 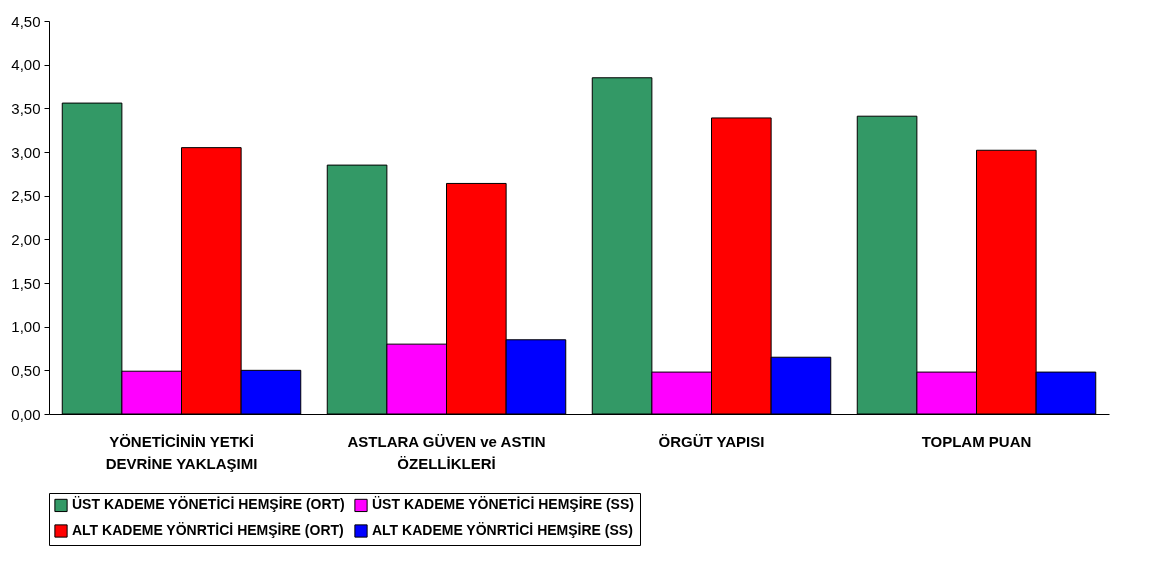 What do you see at coordinates (26, 65) in the screenshot?
I see `y-tick-label: 4,00` at bounding box center [26, 65].